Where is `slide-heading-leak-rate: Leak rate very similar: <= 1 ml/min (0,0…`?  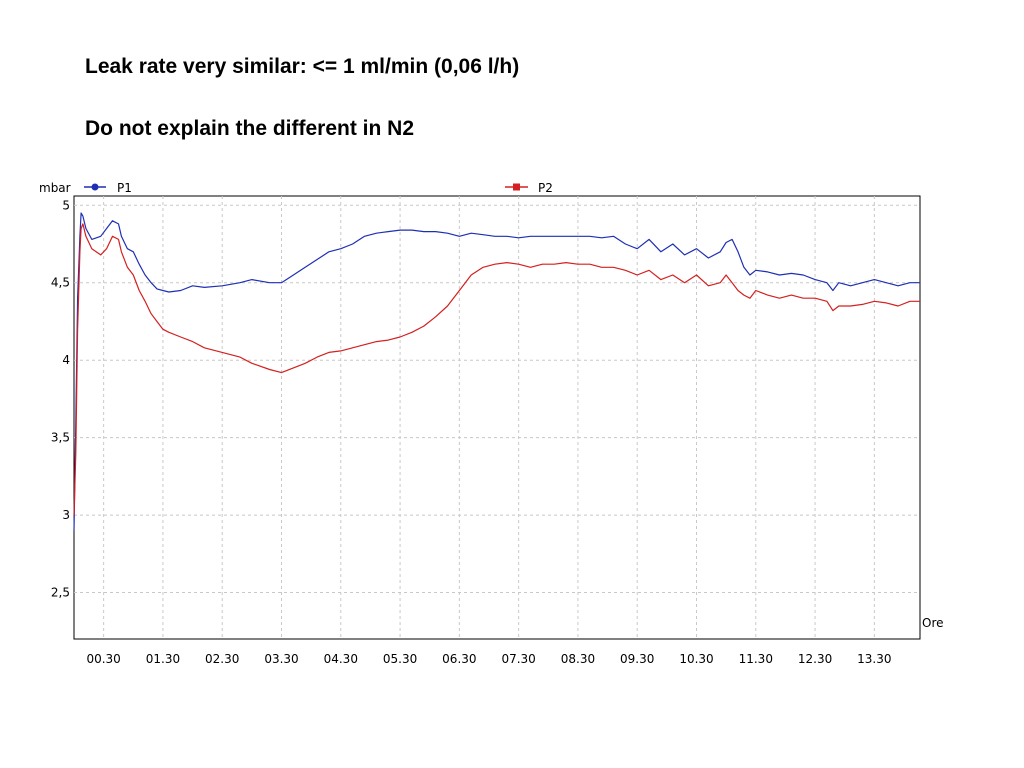
slide-heading-leak-rate: Leak rate very similar: <= 1 ml/min (0,0… is located at coordinates (302, 66).